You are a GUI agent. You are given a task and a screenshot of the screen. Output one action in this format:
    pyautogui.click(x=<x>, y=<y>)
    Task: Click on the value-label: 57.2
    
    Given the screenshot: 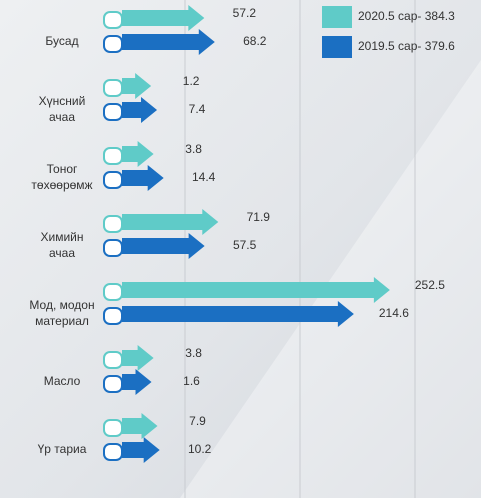 What is the action you would take?
    pyautogui.click(x=245, y=13)
    